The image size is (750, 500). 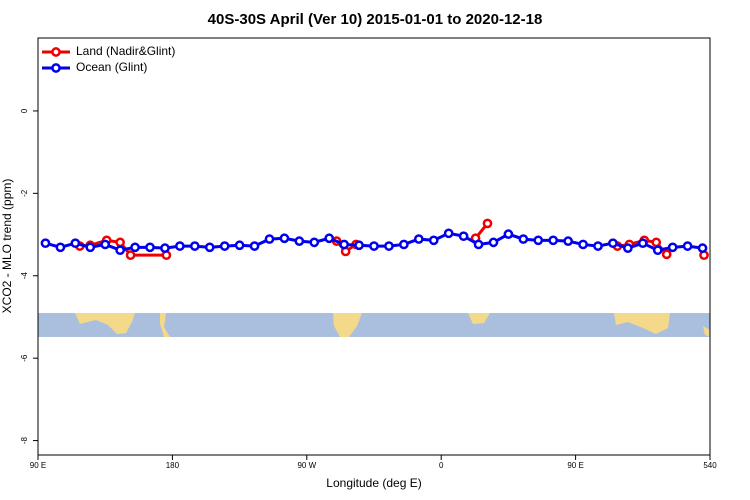 I want to click on y-tick-label: -4, so click(x=24, y=276).